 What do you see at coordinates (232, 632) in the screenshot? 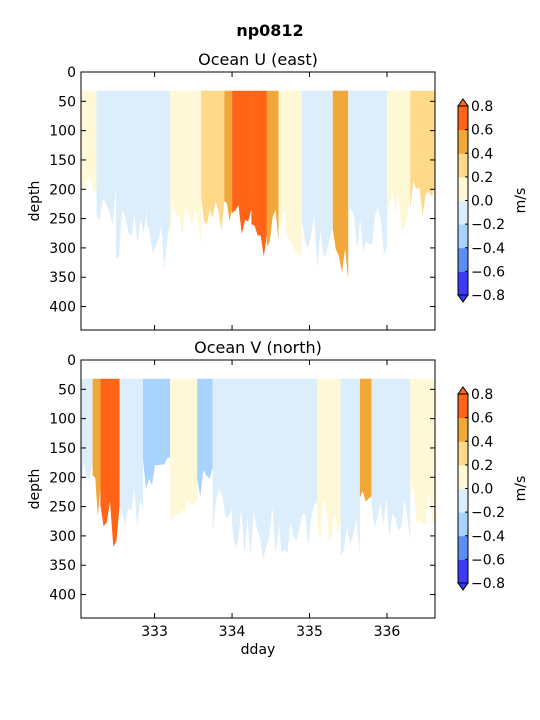
I see `x-tick-label: 334` at bounding box center [232, 632].